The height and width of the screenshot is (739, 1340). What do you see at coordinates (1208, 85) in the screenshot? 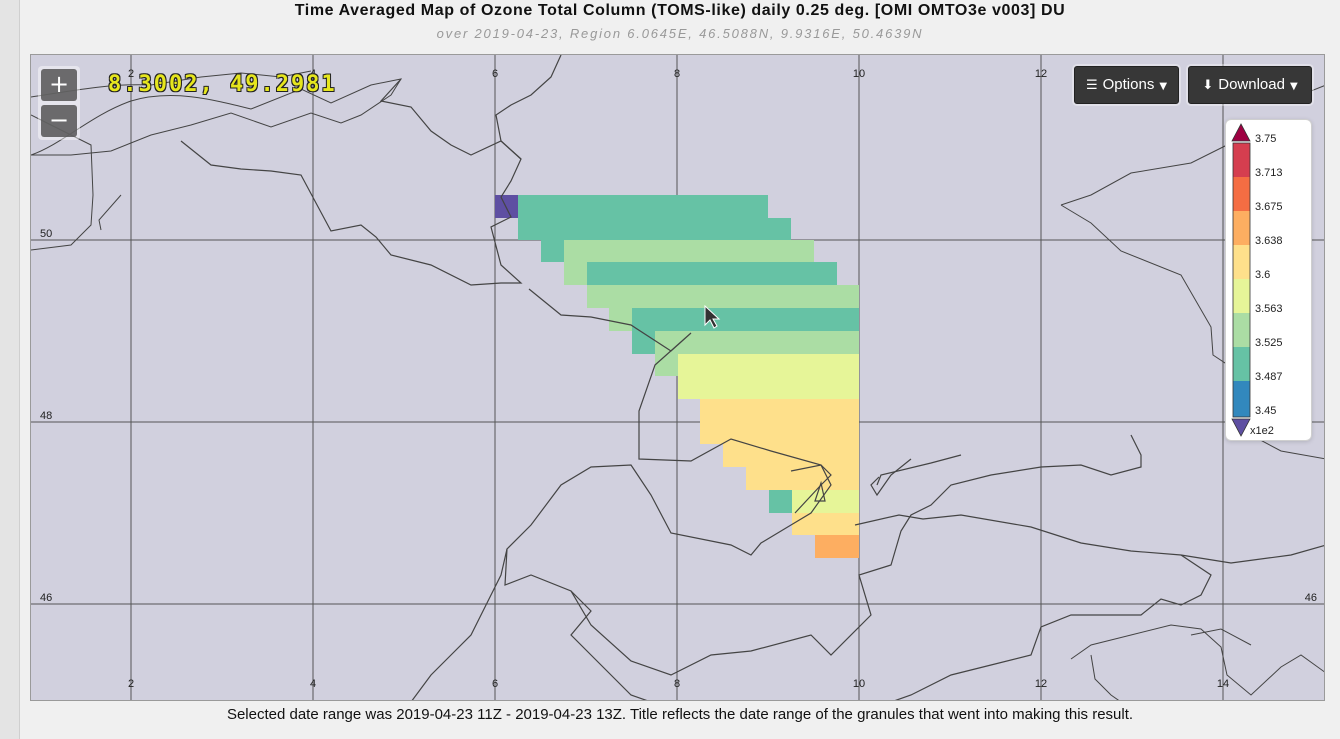
I see `download-icon: ⬇` at bounding box center [1208, 85].